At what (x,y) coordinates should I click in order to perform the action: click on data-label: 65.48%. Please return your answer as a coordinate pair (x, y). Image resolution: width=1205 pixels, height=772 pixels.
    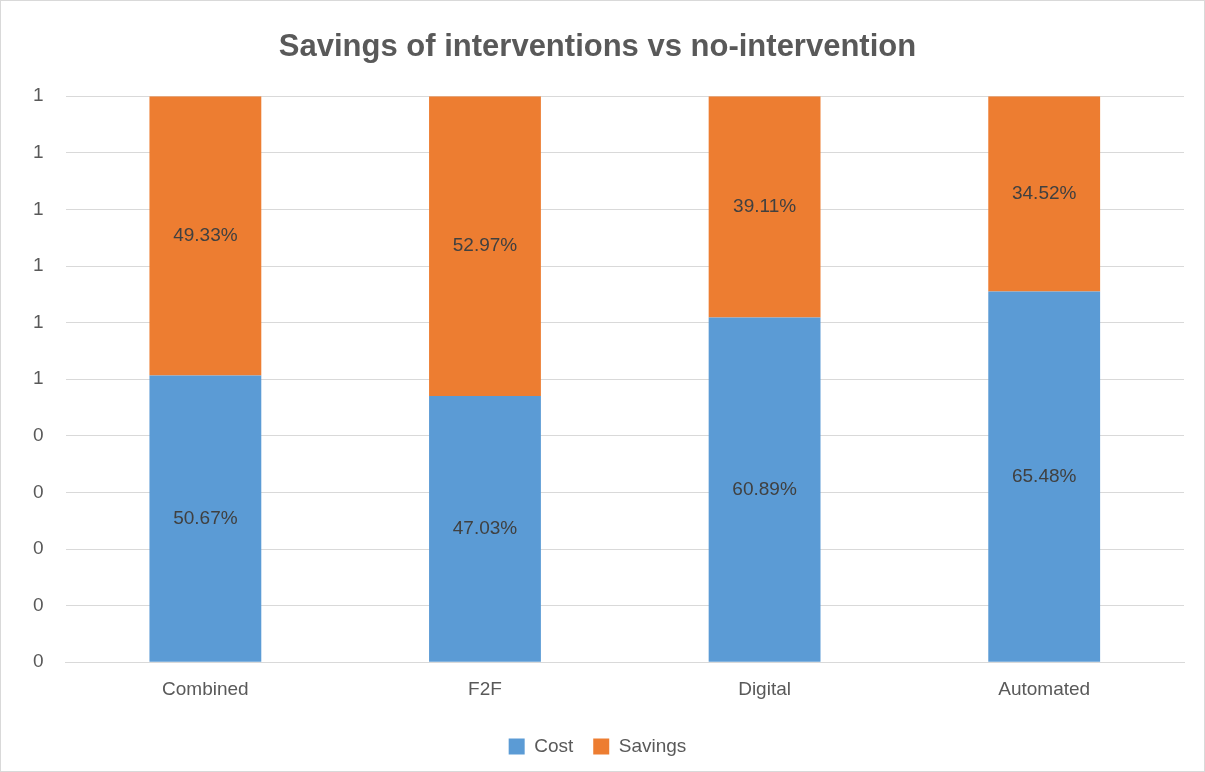
    Looking at the image, I should click on (1044, 475).